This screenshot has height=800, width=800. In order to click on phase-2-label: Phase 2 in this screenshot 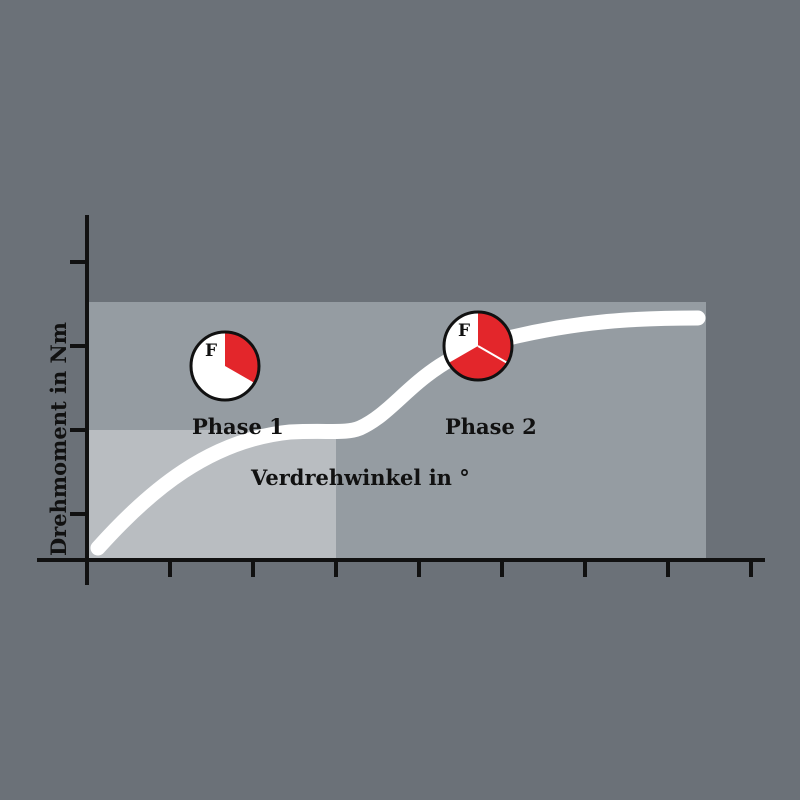, I will do `click(491, 426)`.